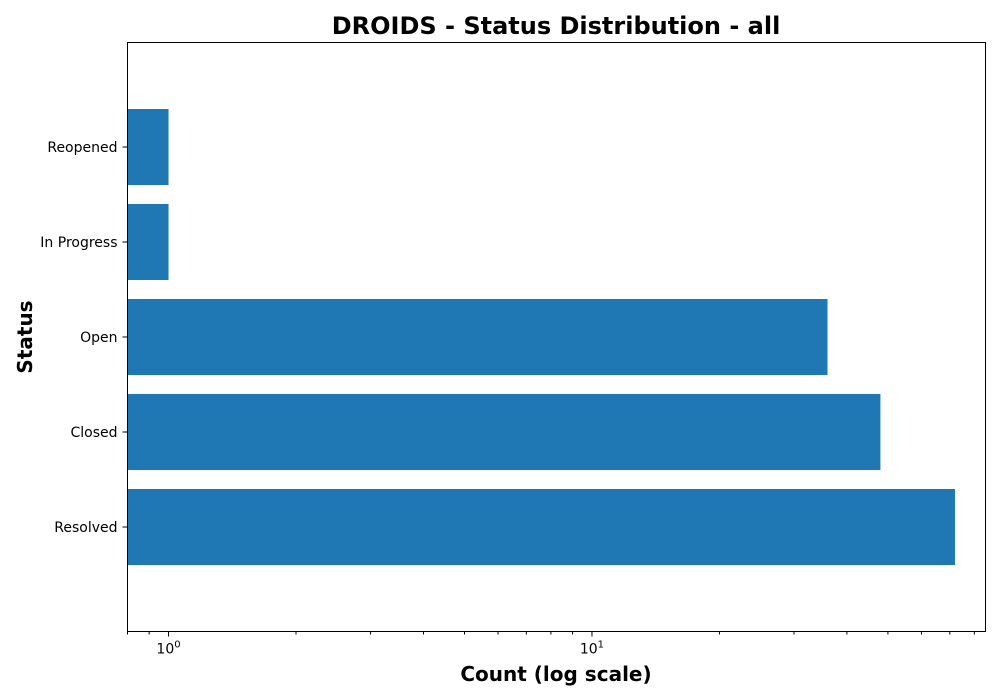  Describe the element at coordinates (555, 674) in the screenshot. I see `x-axis-label: Count (log scale)` at that location.